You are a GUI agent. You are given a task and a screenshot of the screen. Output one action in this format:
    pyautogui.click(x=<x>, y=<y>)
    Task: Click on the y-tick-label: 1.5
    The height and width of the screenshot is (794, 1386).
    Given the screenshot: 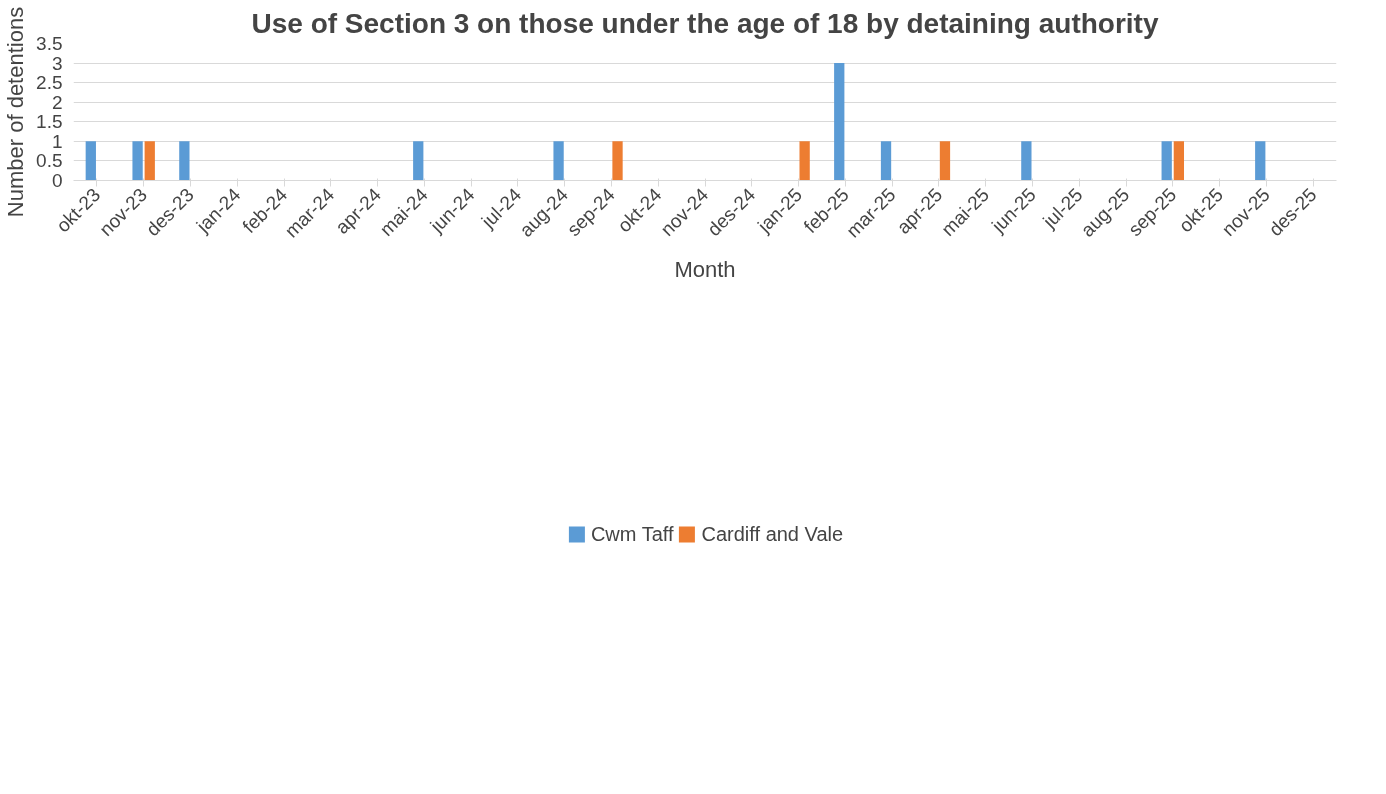 What is the action you would take?
    pyautogui.click(x=49, y=122)
    